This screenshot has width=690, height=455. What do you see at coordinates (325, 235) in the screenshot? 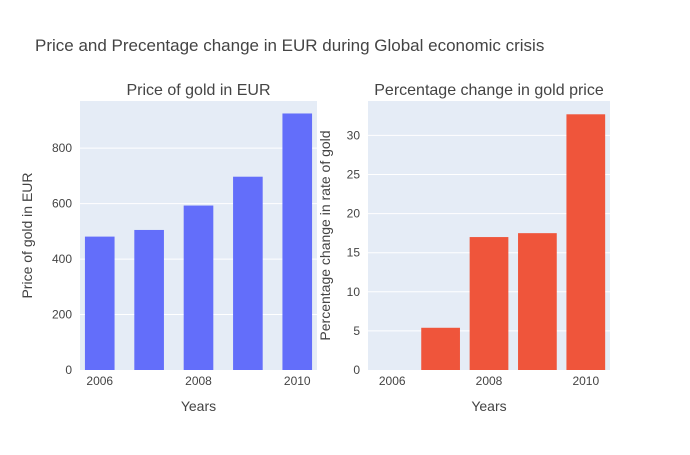
I see `y-axis-title-percentage: Percentage change in rate of gold` at bounding box center [325, 235].